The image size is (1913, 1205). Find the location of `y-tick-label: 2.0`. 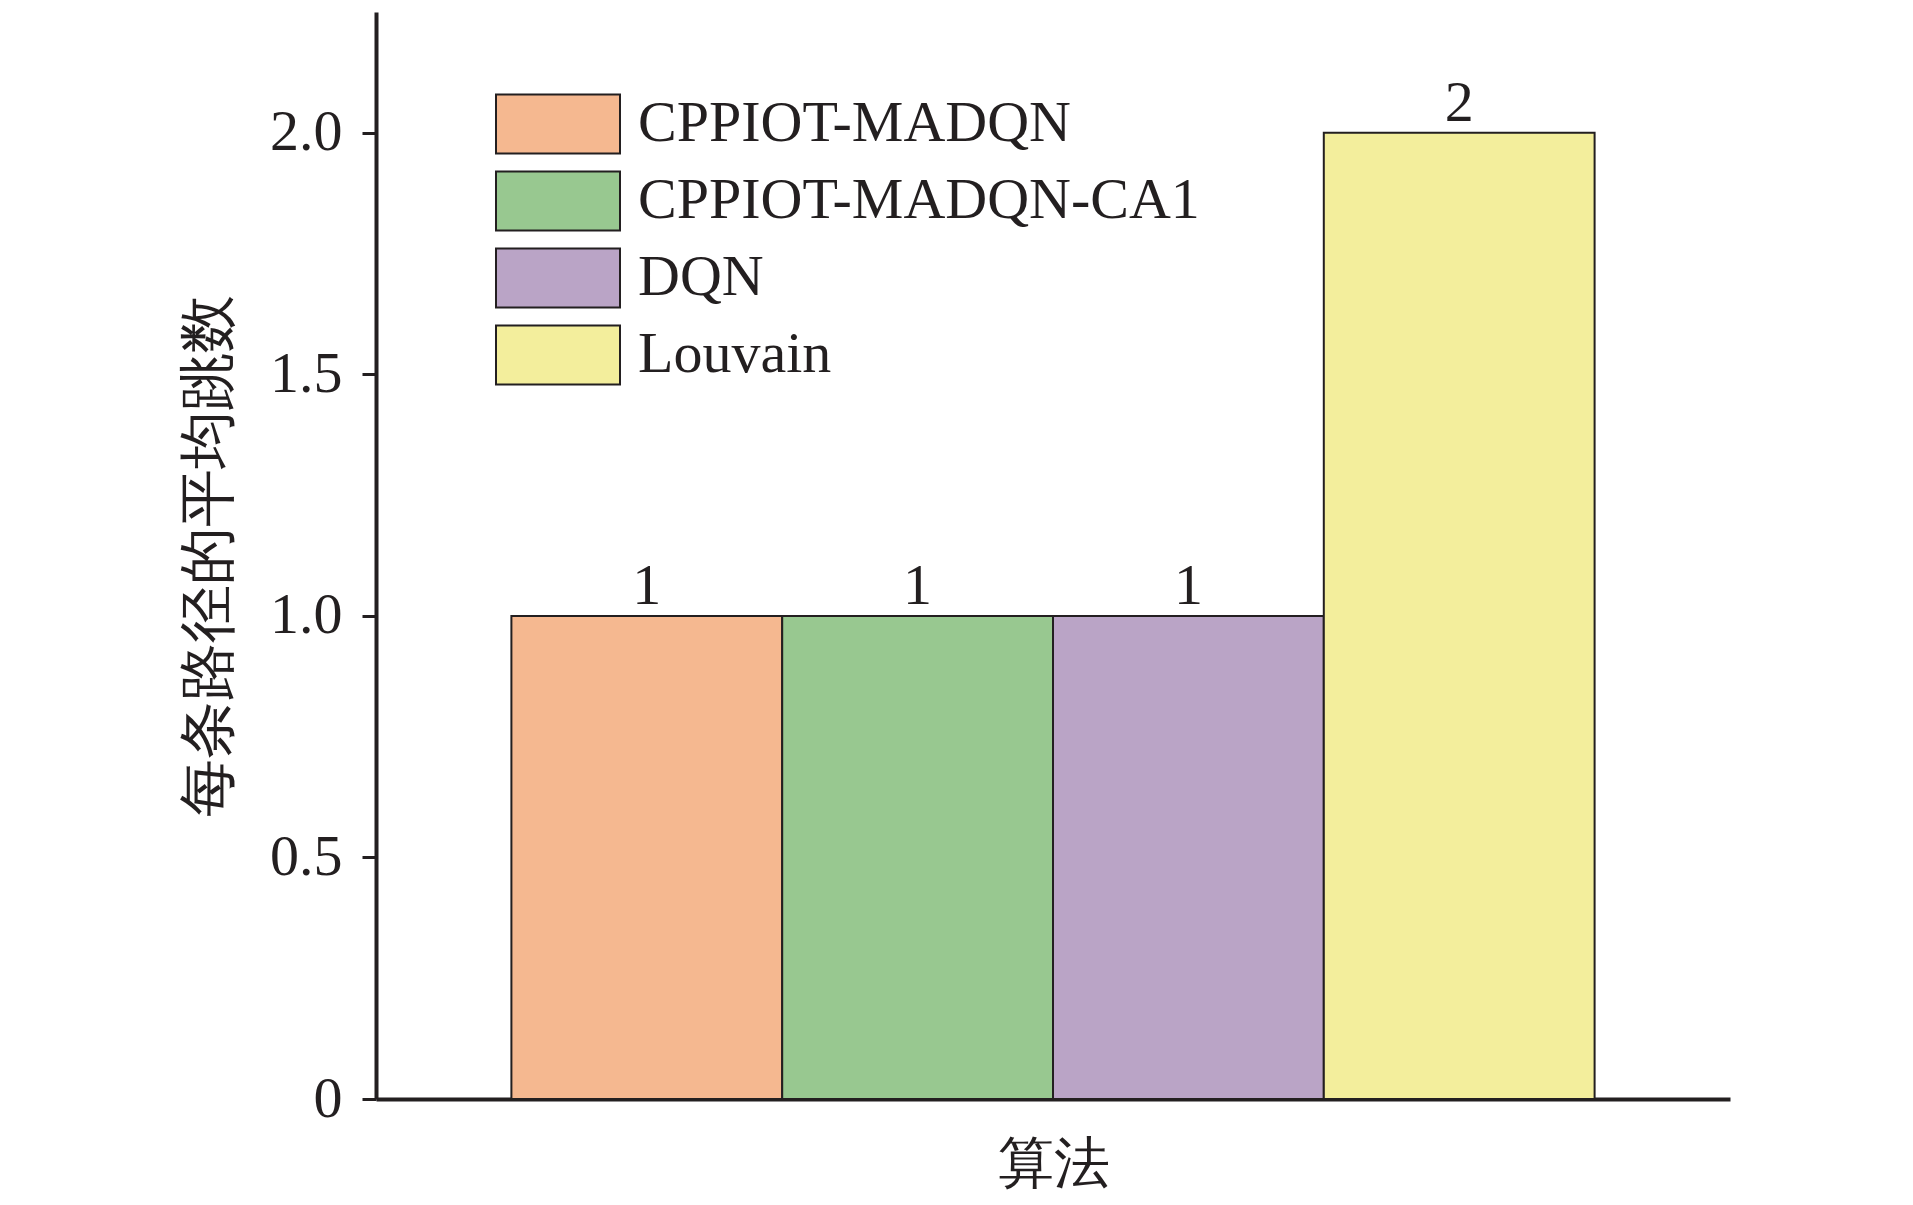

y-tick-label: 2.0 is located at coordinates (306, 131).